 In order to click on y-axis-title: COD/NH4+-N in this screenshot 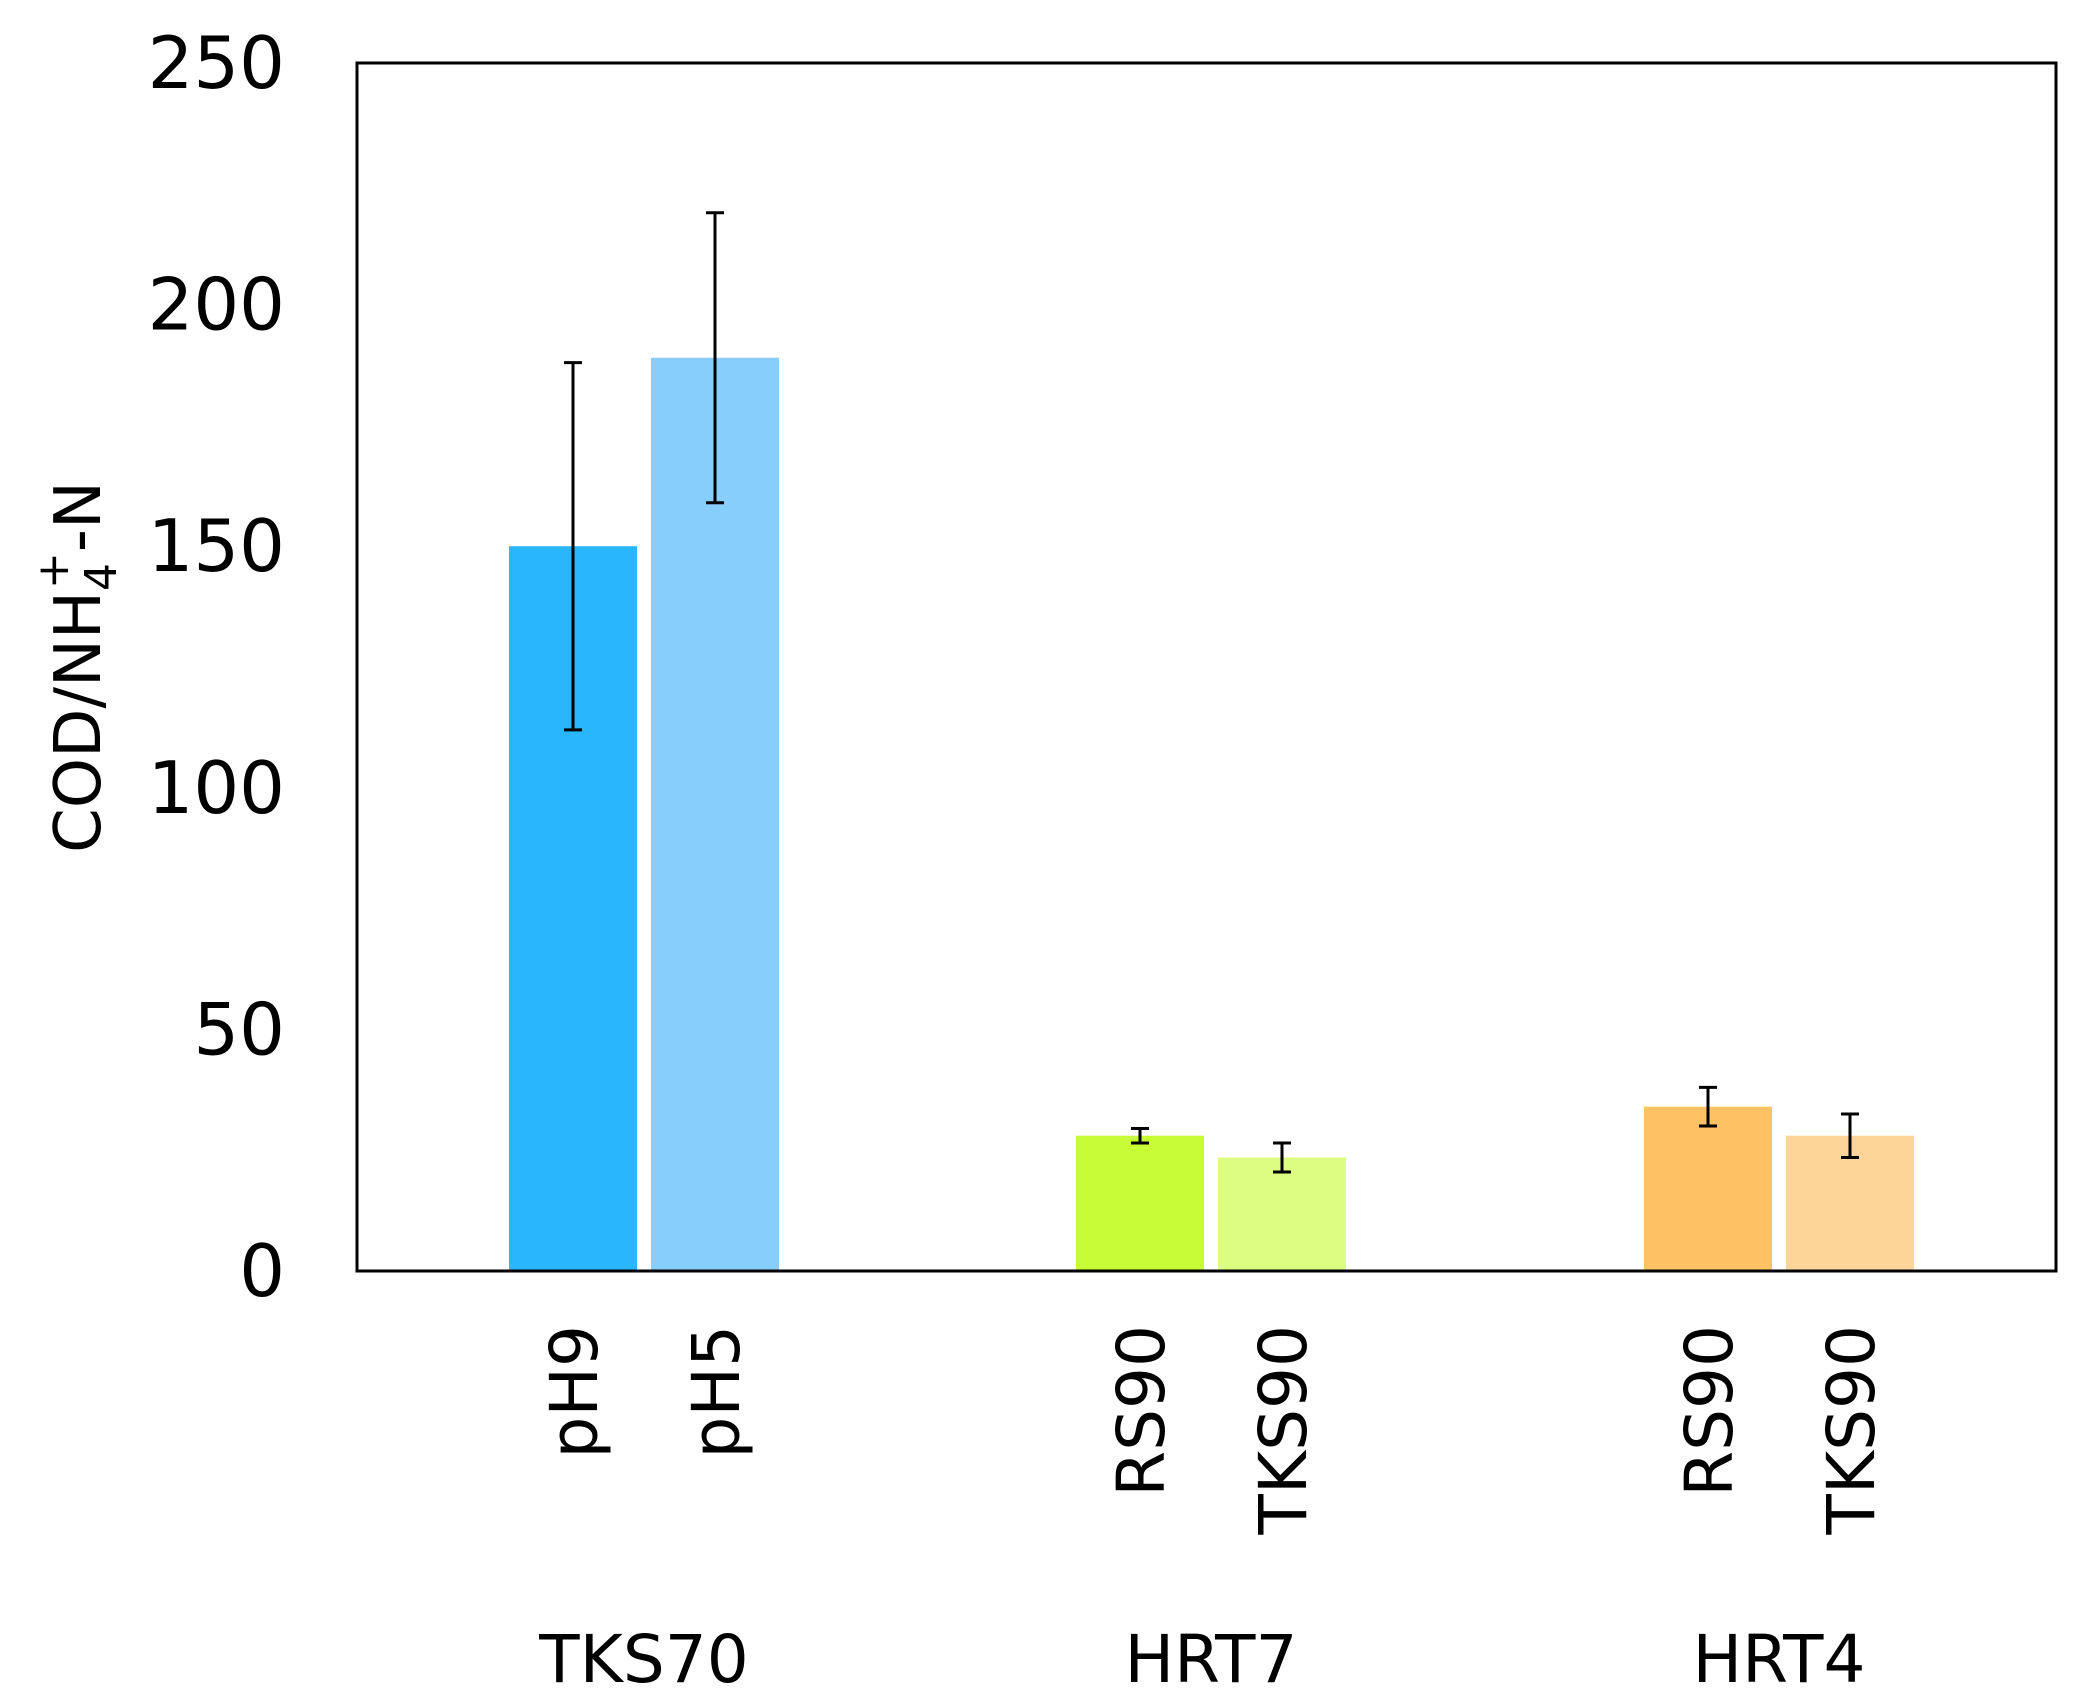, I will do `click(77, 667)`.